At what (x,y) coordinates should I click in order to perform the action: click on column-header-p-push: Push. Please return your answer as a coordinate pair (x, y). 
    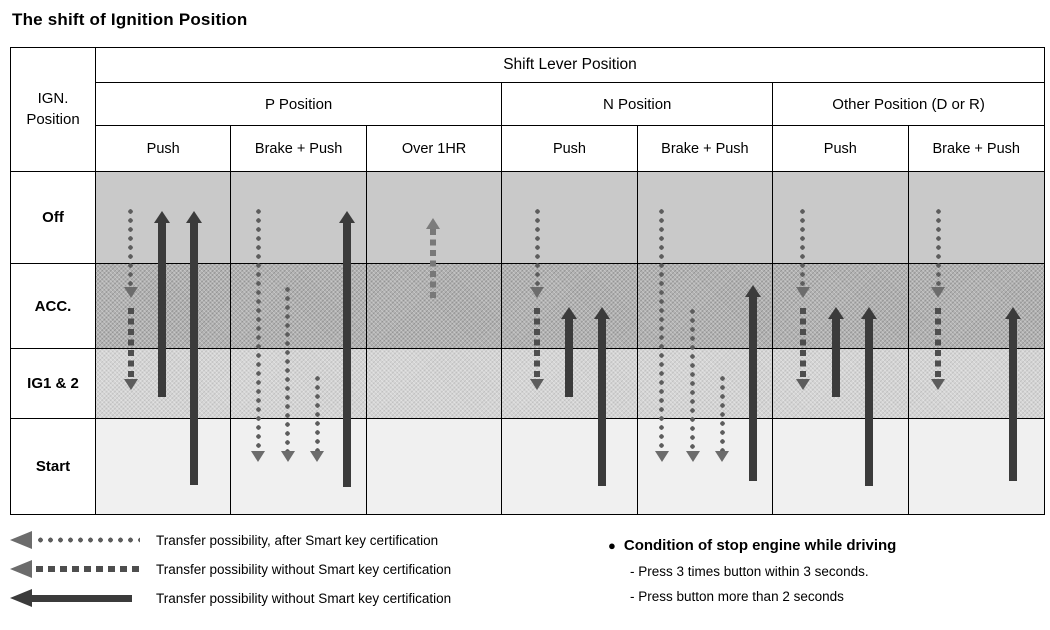
    Looking at the image, I should click on (164, 149).